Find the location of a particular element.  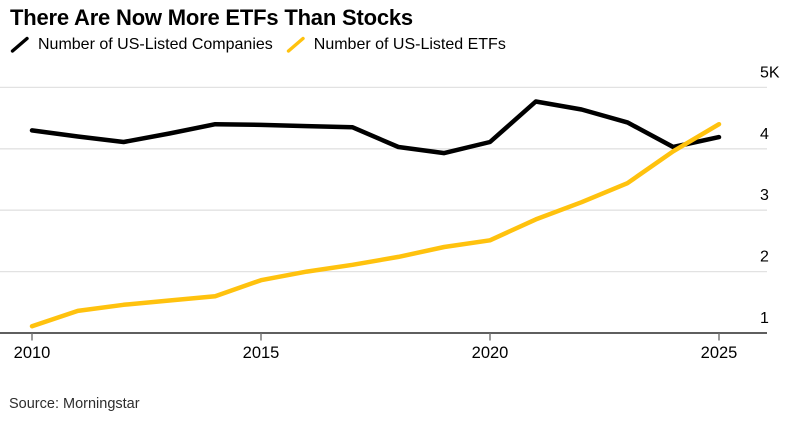

legend-label-etfs: Number of US-Listed ETFs is located at coordinates (409, 44).